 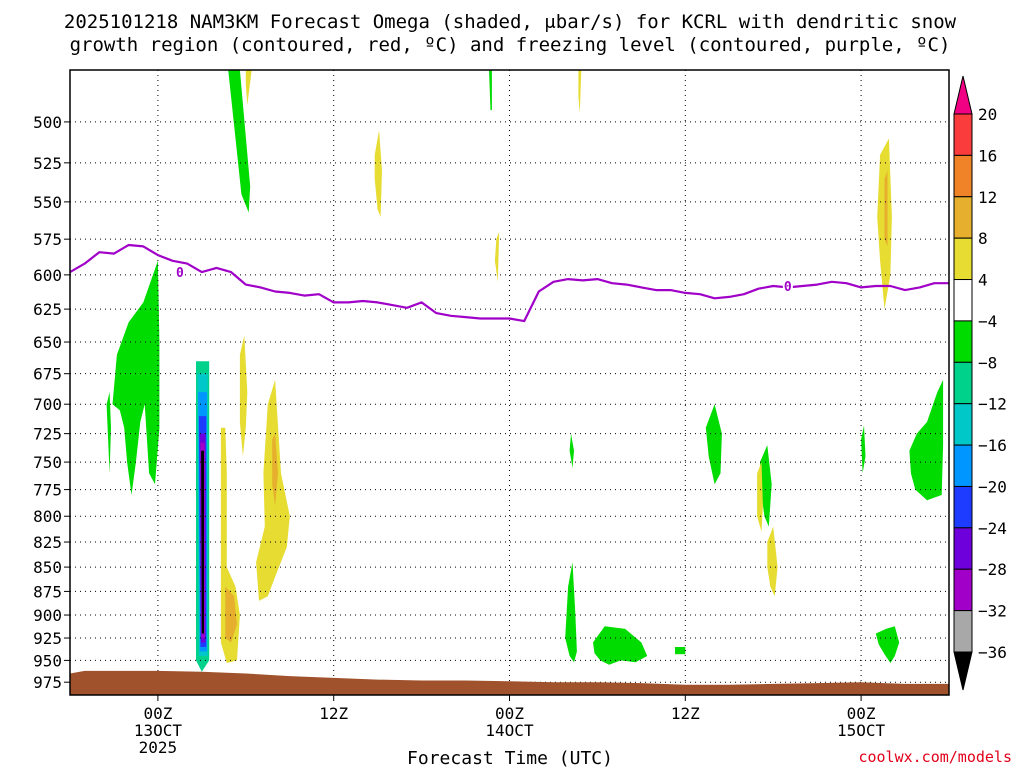 What do you see at coordinates (47, 591) in the screenshot?
I see `y-tick-label-875: 875` at bounding box center [47, 591].